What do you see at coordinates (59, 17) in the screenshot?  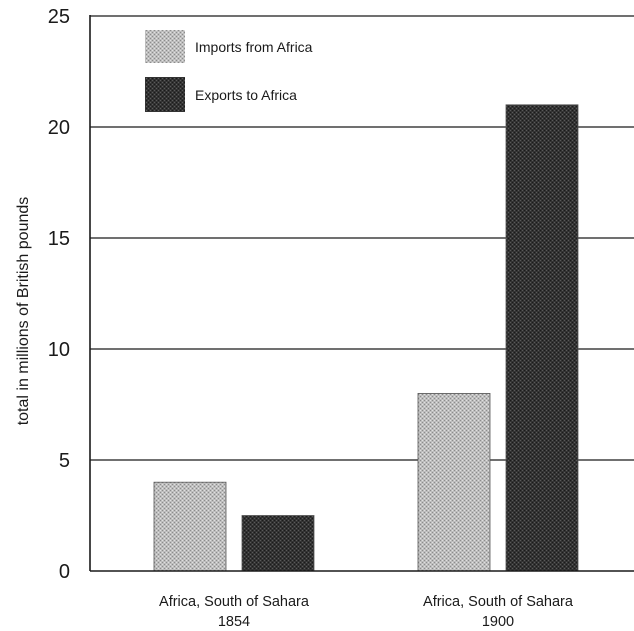 I see `y-tick-label-25: 25` at bounding box center [59, 17].